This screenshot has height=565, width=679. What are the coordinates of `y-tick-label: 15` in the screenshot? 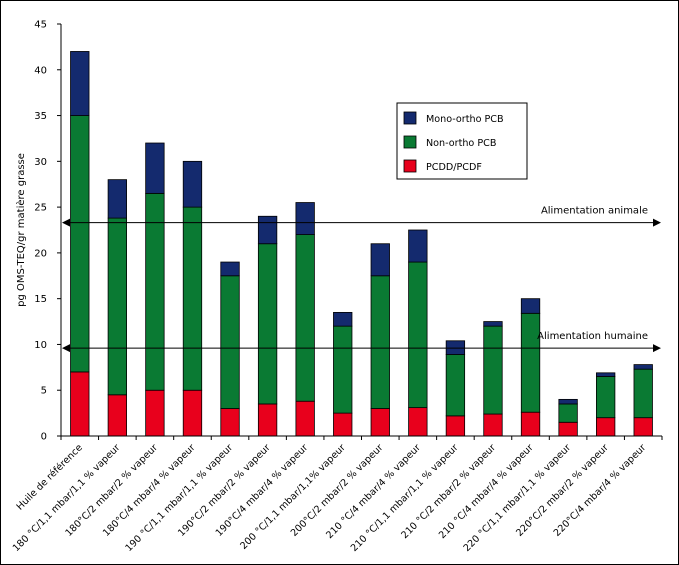 It's located at (40, 299).